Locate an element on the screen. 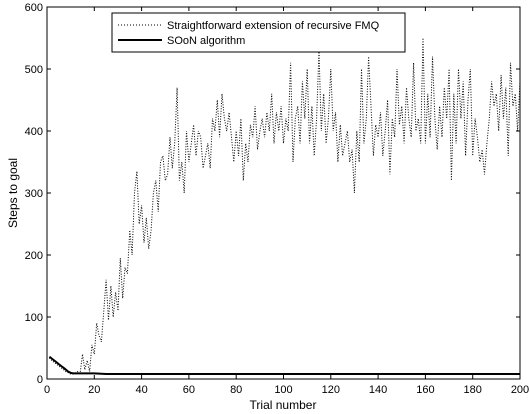 The height and width of the screenshot is (414, 530). y-tick-label: 200 is located at coordinates (34, 256).